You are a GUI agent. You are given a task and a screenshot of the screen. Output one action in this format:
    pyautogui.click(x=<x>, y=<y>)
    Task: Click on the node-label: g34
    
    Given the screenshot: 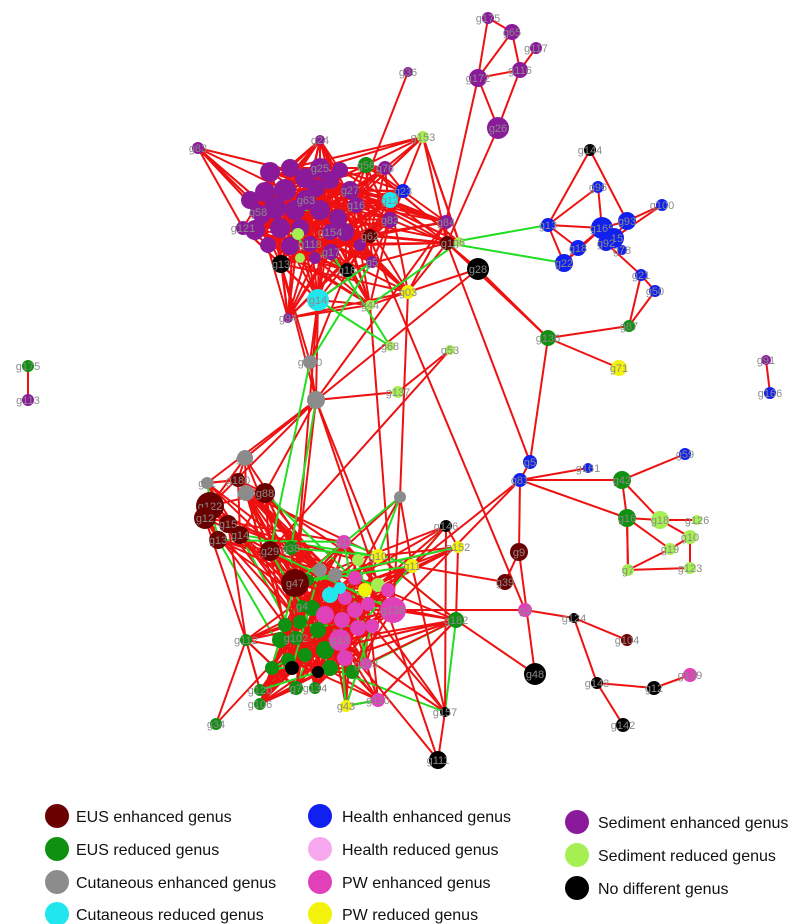 What is the action you would take?
    pyautogui.click(x=216, y=725)
    